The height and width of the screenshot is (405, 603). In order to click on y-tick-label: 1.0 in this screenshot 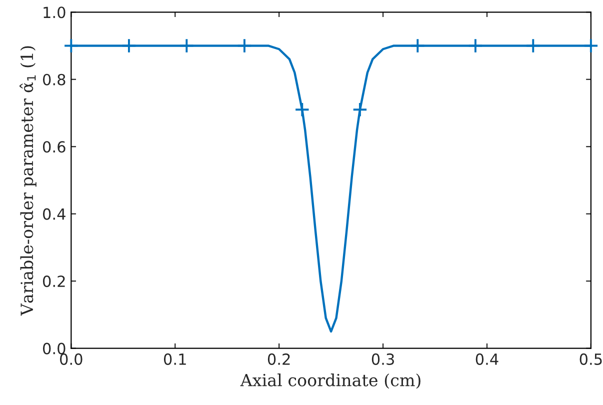, I will do `click(55, 12)`.